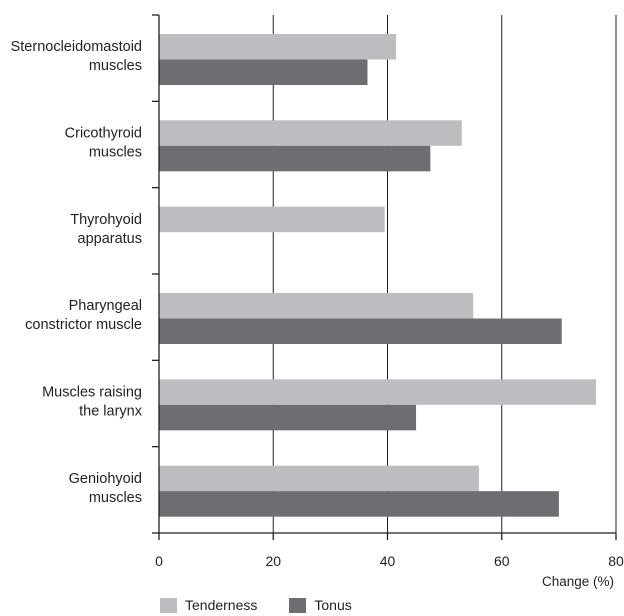 The height and width of the screenshot is (616, 624). What do you see at coordinates (578, 581) in the screenshot?
I see `x-axis-title: Change (%)` at bounding box center [578, 581].